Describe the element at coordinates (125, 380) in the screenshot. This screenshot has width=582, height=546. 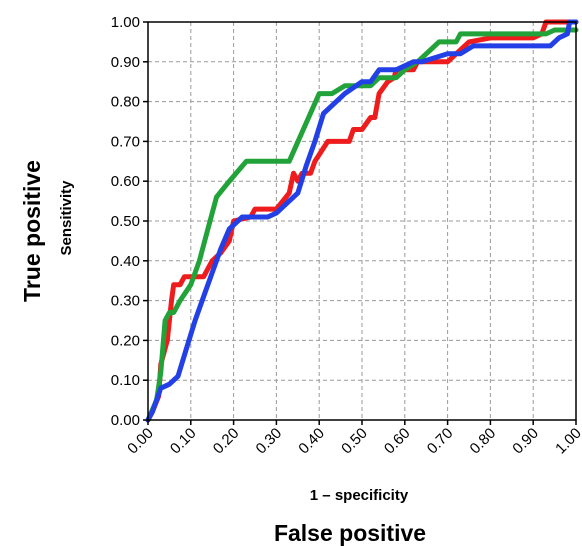
I see `y-tick-label: 0.10` at that location.